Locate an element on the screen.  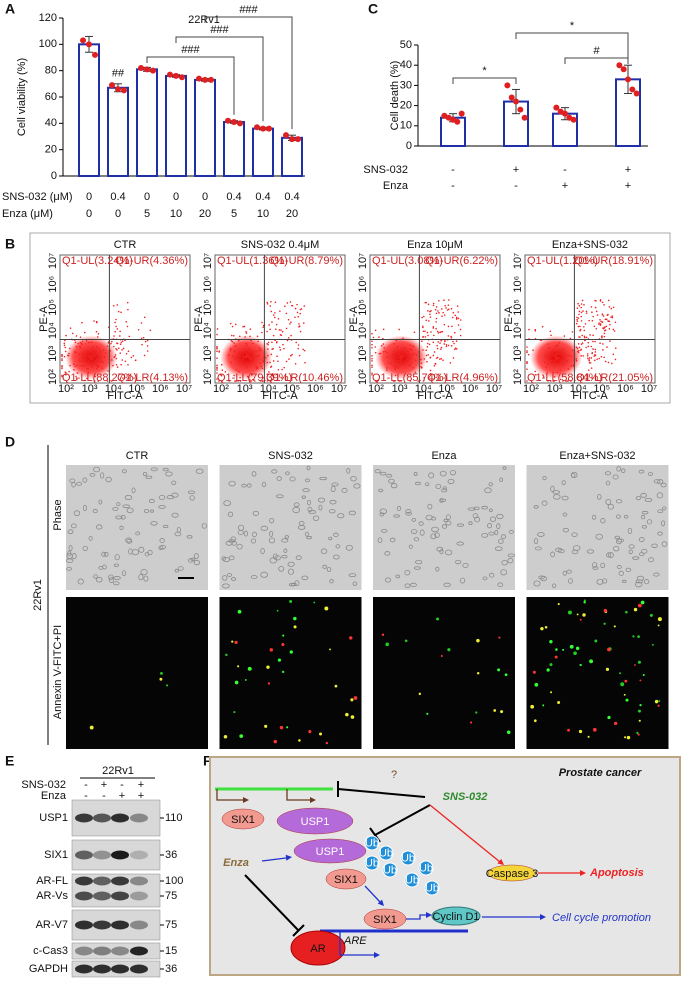
significance: * is located at coordinates (572, 26).